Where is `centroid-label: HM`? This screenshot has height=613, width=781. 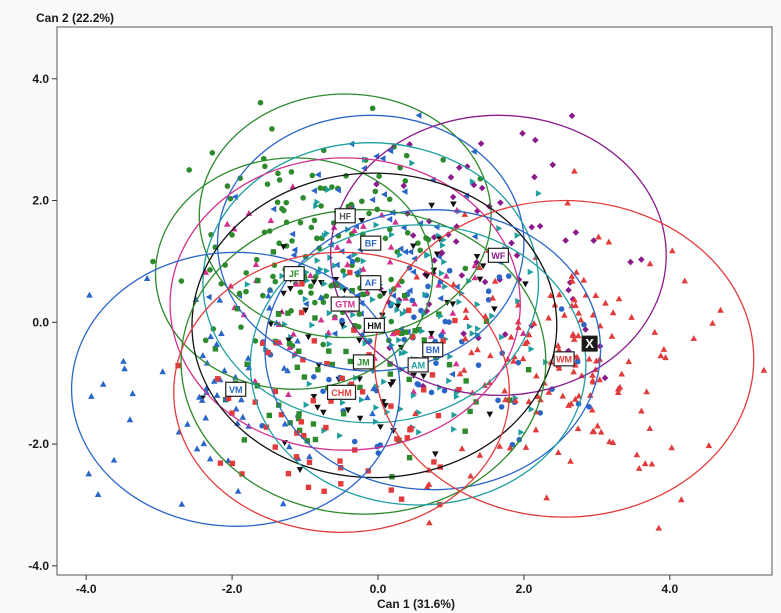
centroid-label: HM is located at coordinates (374, 326).